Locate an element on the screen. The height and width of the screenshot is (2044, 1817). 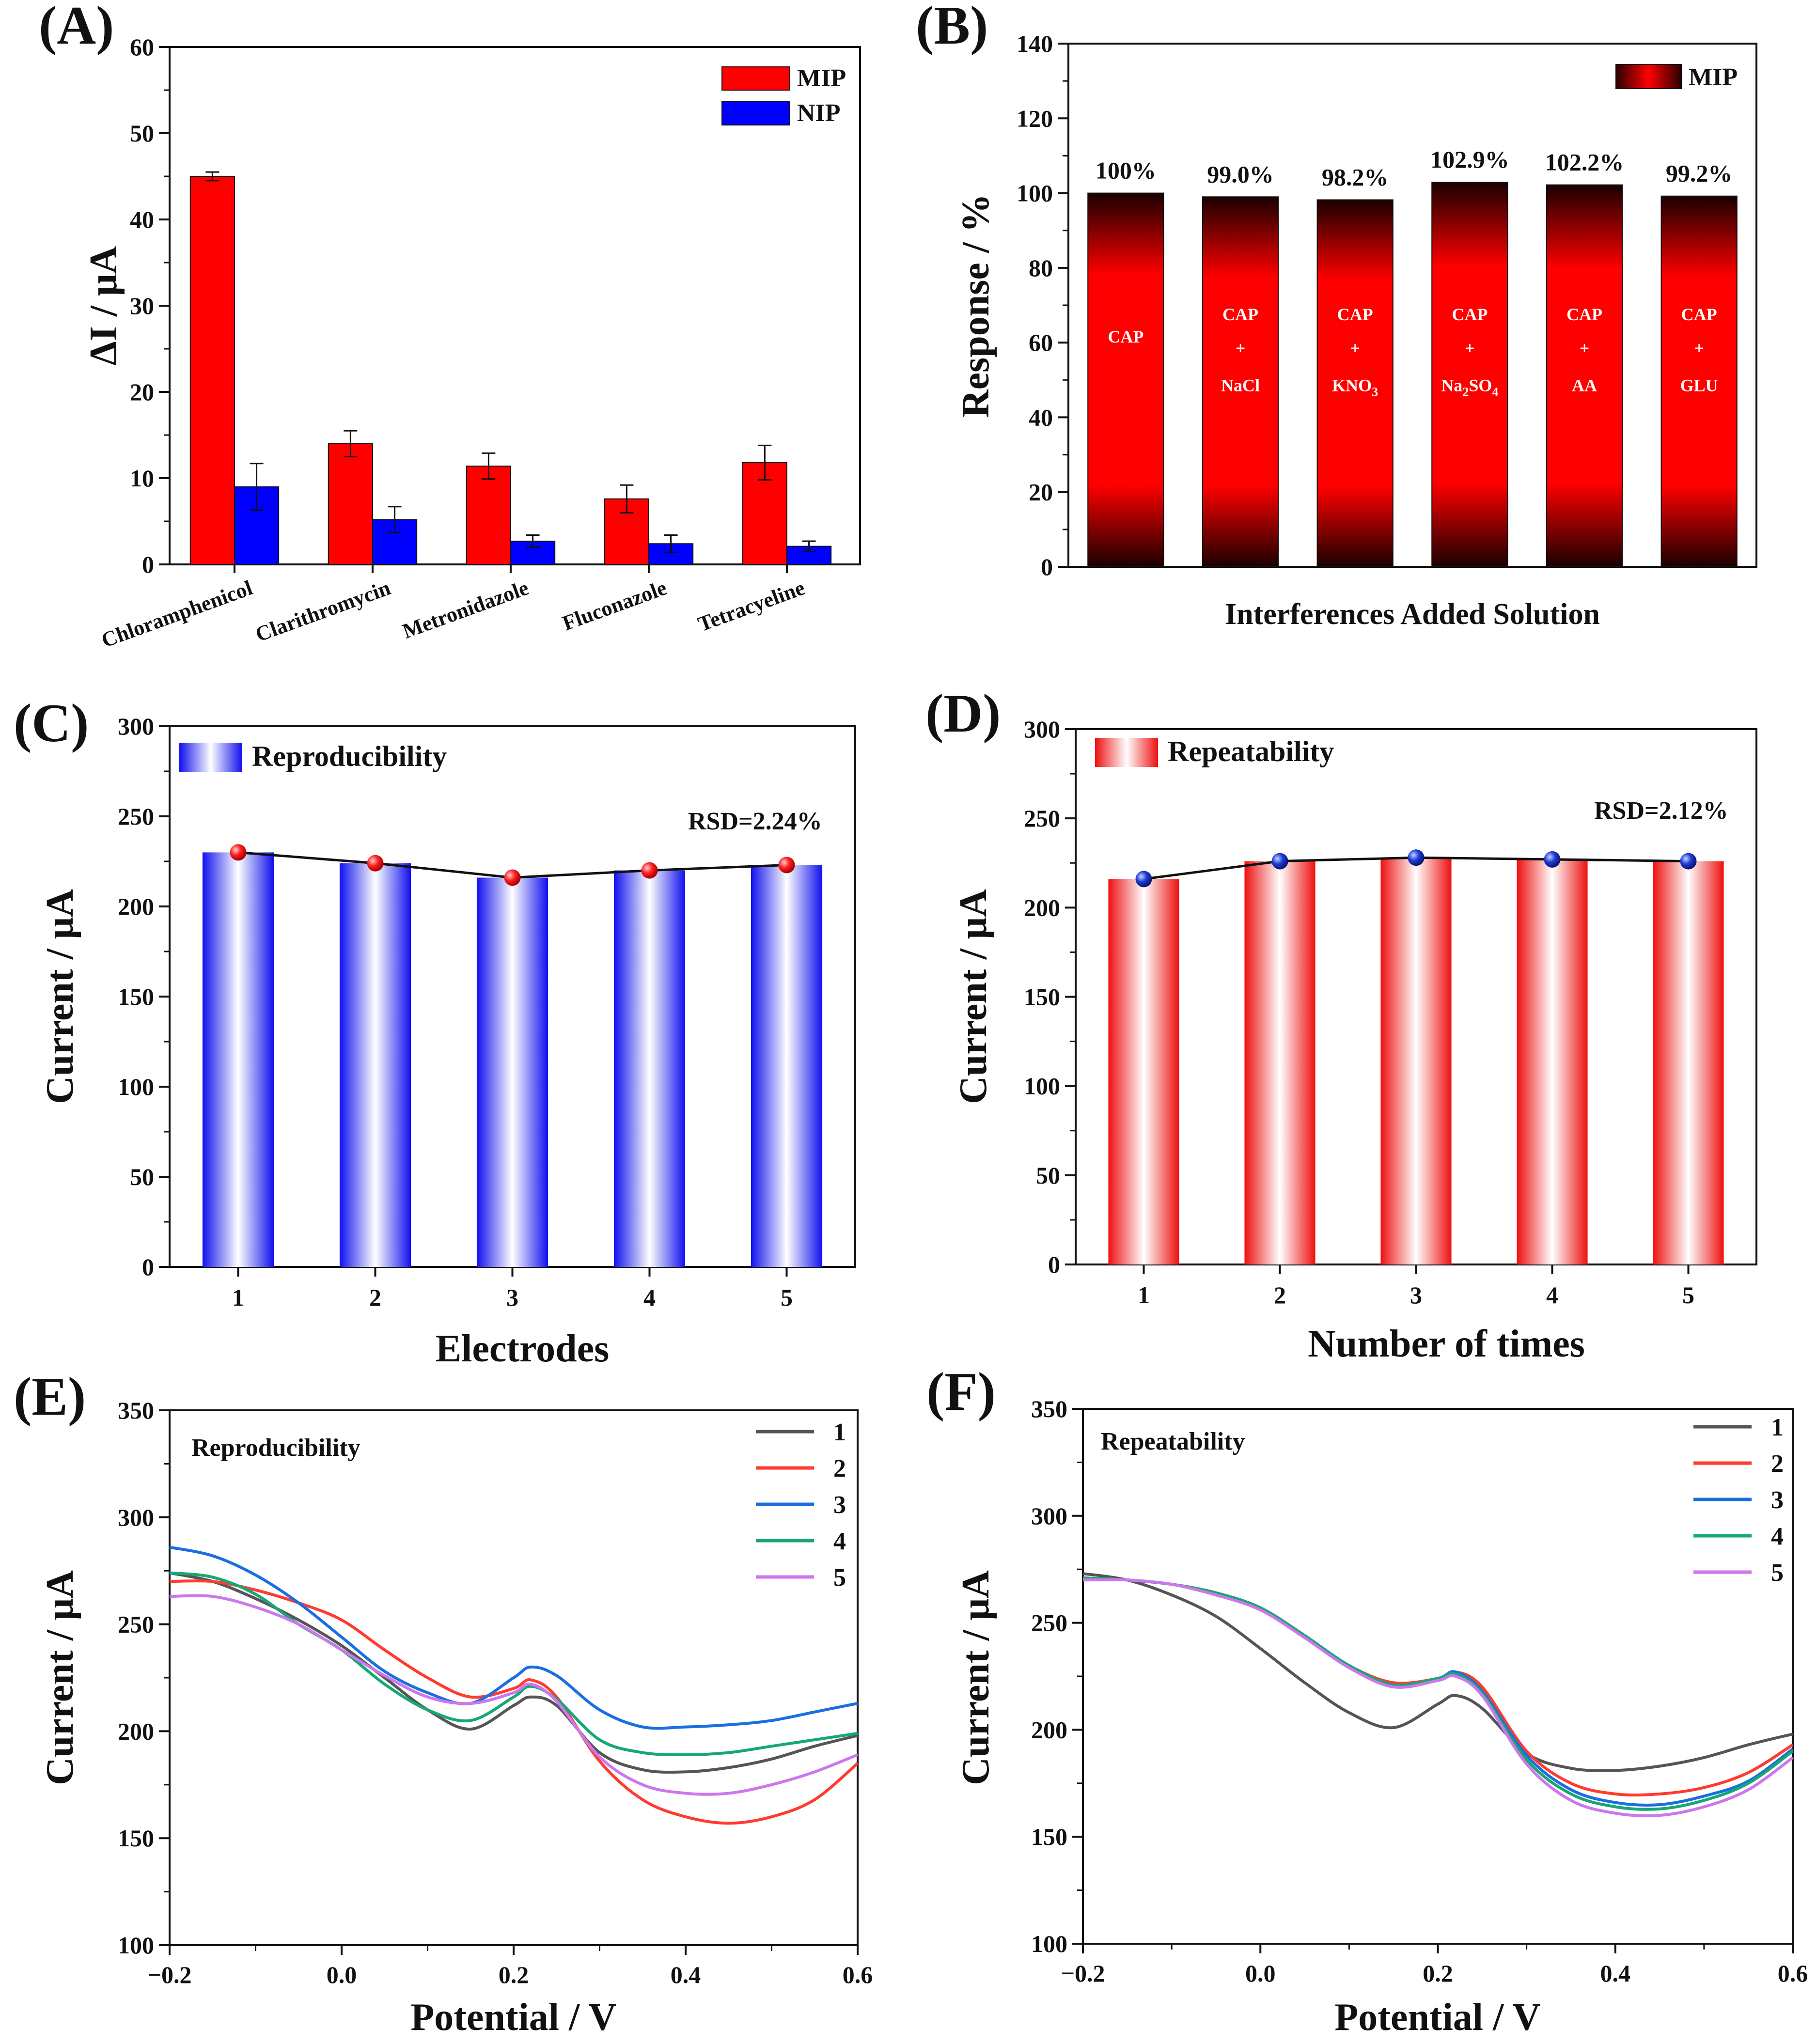
panel-e-y-tick-label: 150 is located at coordinates (136, 1838).